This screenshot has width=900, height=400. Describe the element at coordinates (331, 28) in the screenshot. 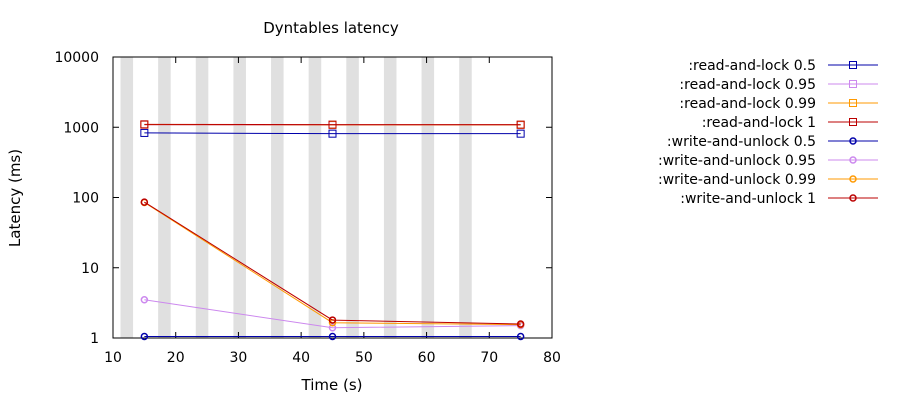

I see `chart-title: Dyntables latency` at that location.